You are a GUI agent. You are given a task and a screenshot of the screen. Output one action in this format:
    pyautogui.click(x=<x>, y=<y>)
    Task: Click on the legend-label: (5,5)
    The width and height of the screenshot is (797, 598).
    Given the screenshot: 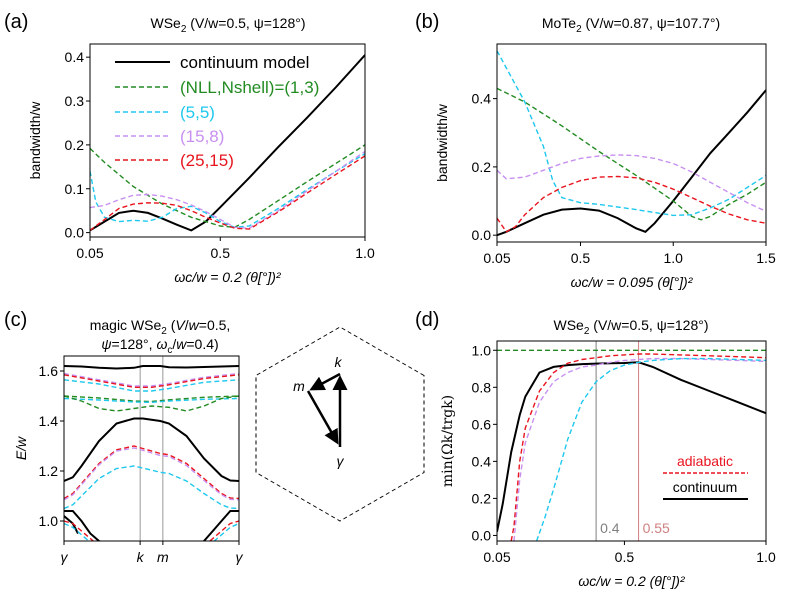 What is the action you would take?
    pyautogui.click(x=197, y=112)
    